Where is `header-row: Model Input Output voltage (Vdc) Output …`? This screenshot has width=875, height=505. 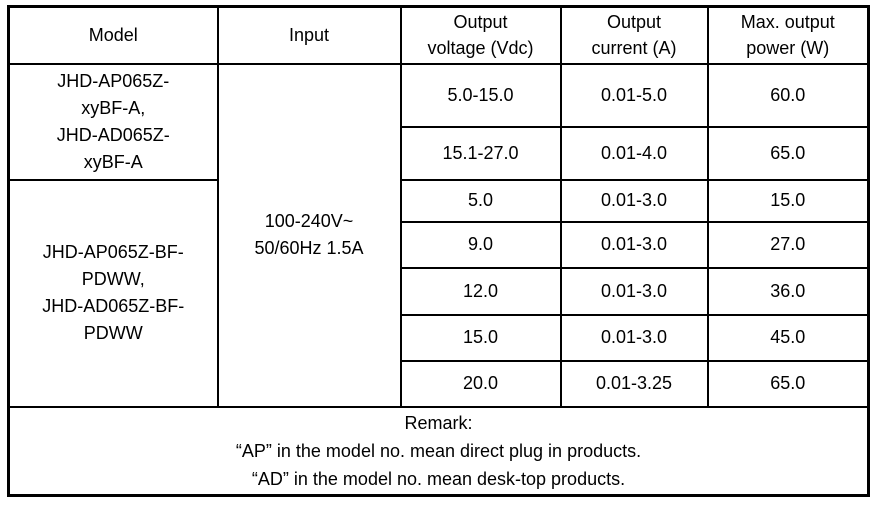 header-row: Model Input Output voltage (Vdc) Output … is located at coordinates (438, 35).